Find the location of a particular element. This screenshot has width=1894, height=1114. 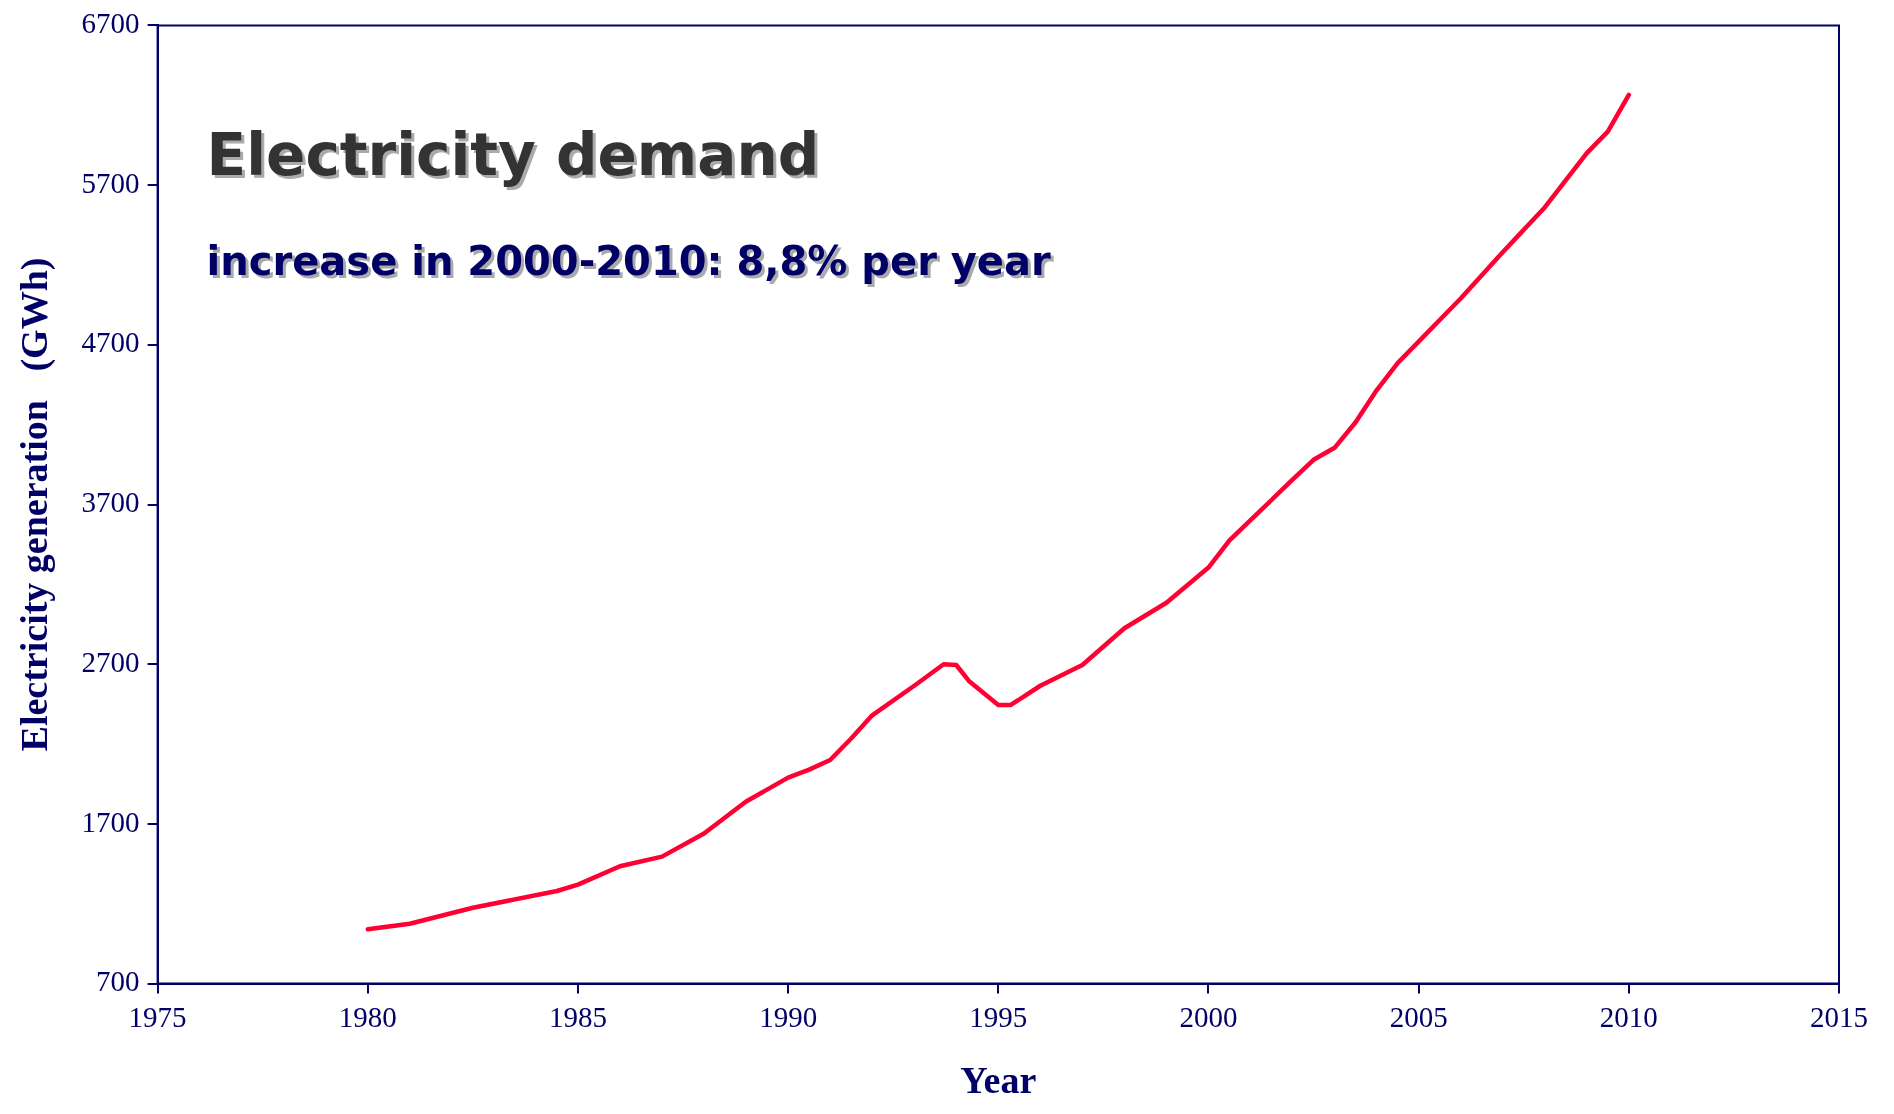

x-tick-label: 2015 is located at coordinates (1839, 1016).